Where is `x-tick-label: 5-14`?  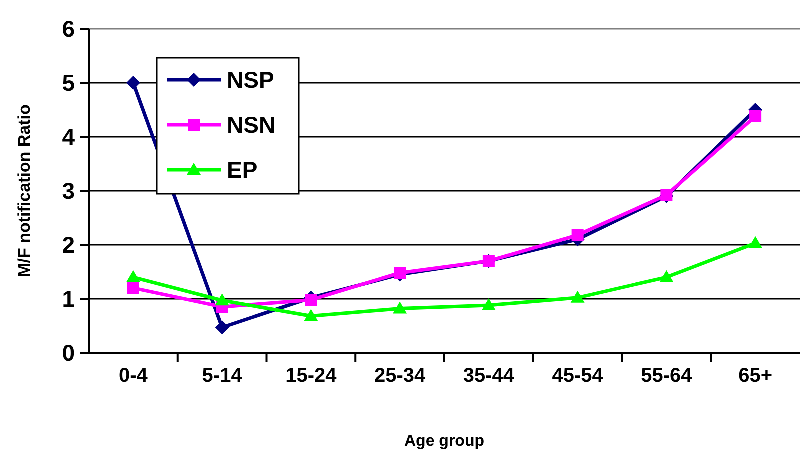 x-tick-label: 5-14 is located at coordinates (223, 376).